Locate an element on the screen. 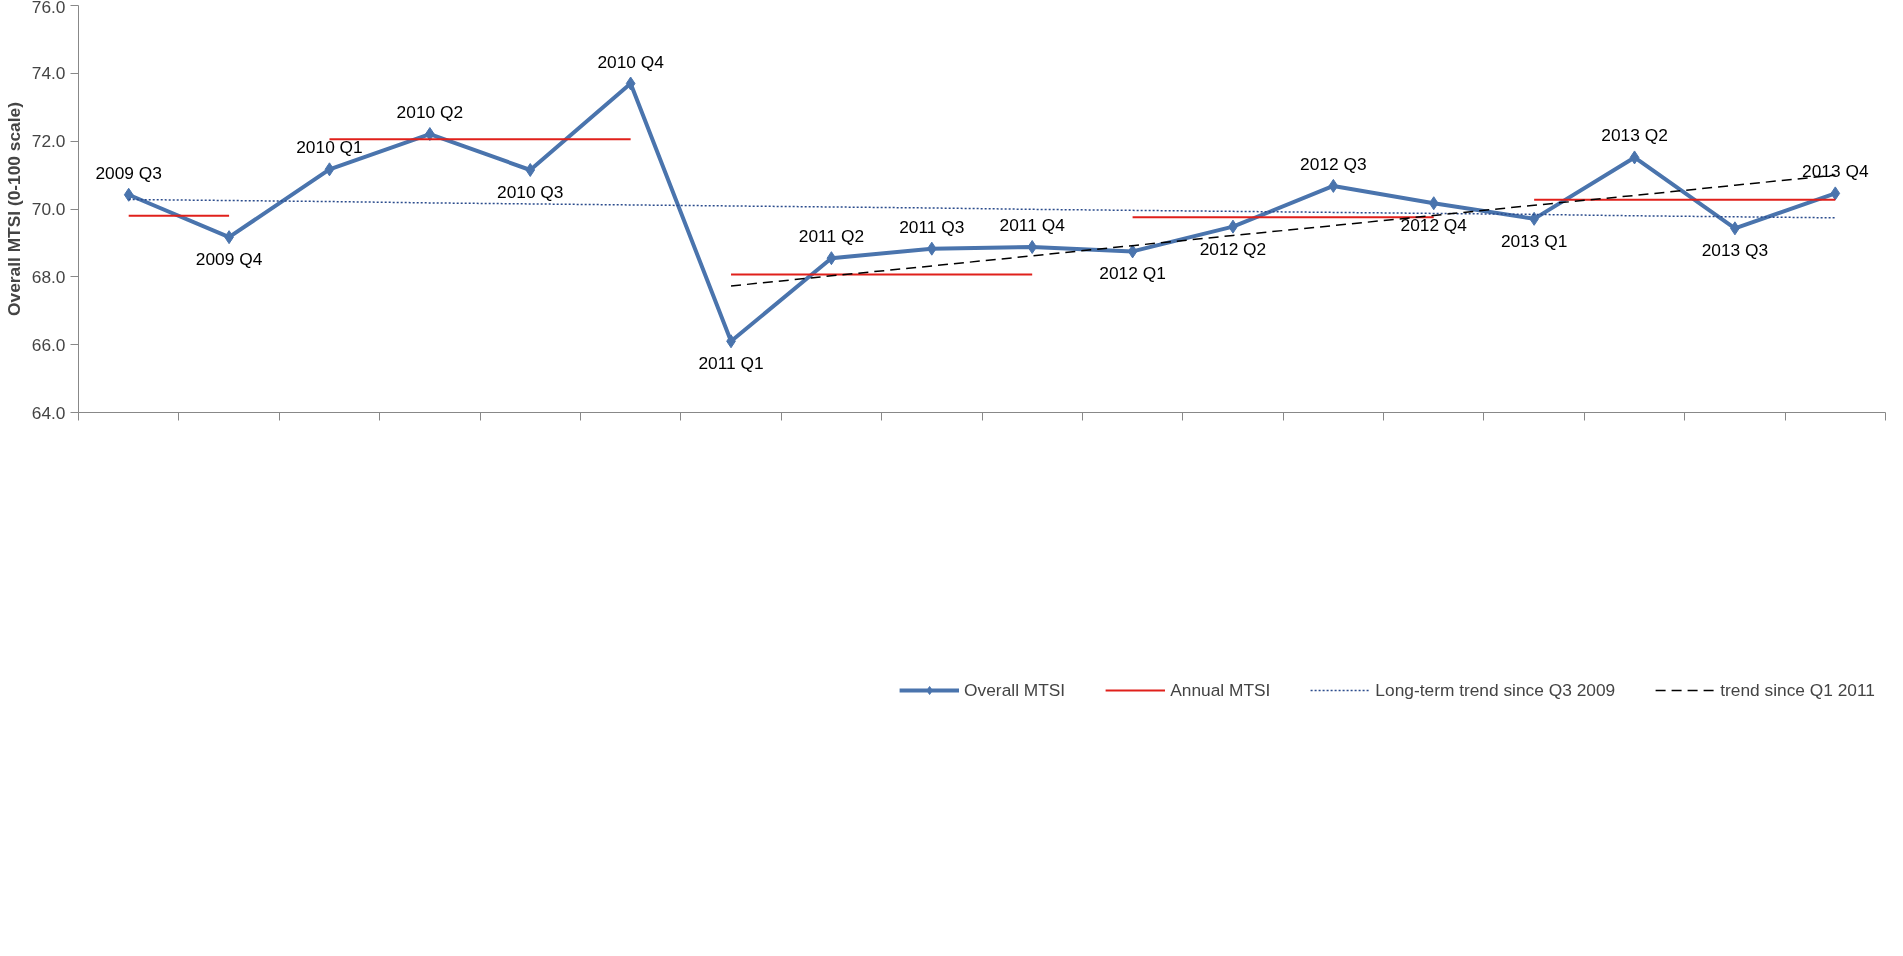 This screenshot has height=956, width=1903. y-tick-label: 66.0 is located at coordinates (48, 344).